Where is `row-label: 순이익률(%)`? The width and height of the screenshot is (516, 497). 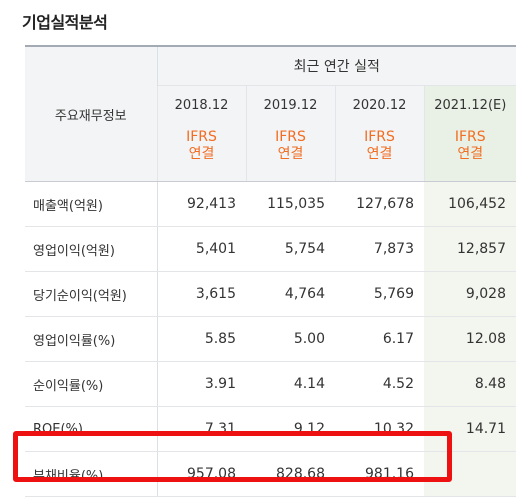
row-label: 순이익률(%) is located at coordinates (91, 384).